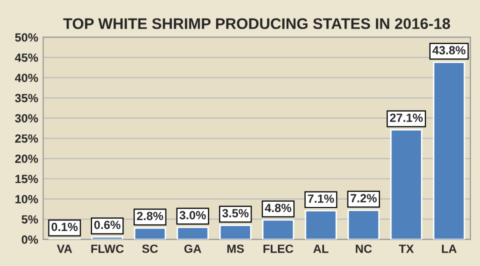  Describe the element at coordinates (406, 118) in the screenshot. I see `data-label: 27.1%` at that location.